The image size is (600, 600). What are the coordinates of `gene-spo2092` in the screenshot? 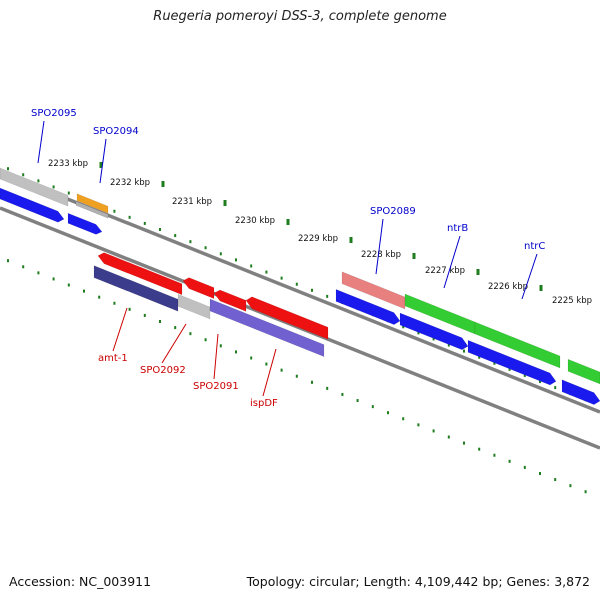 It's located at (194, 306).